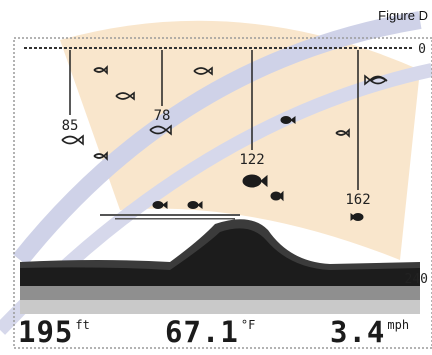 This screenshot has height=355, width=432. Describe the element at coordinates (422, 49) in the screenshot. I see `top-scale-label: 0` at that location.